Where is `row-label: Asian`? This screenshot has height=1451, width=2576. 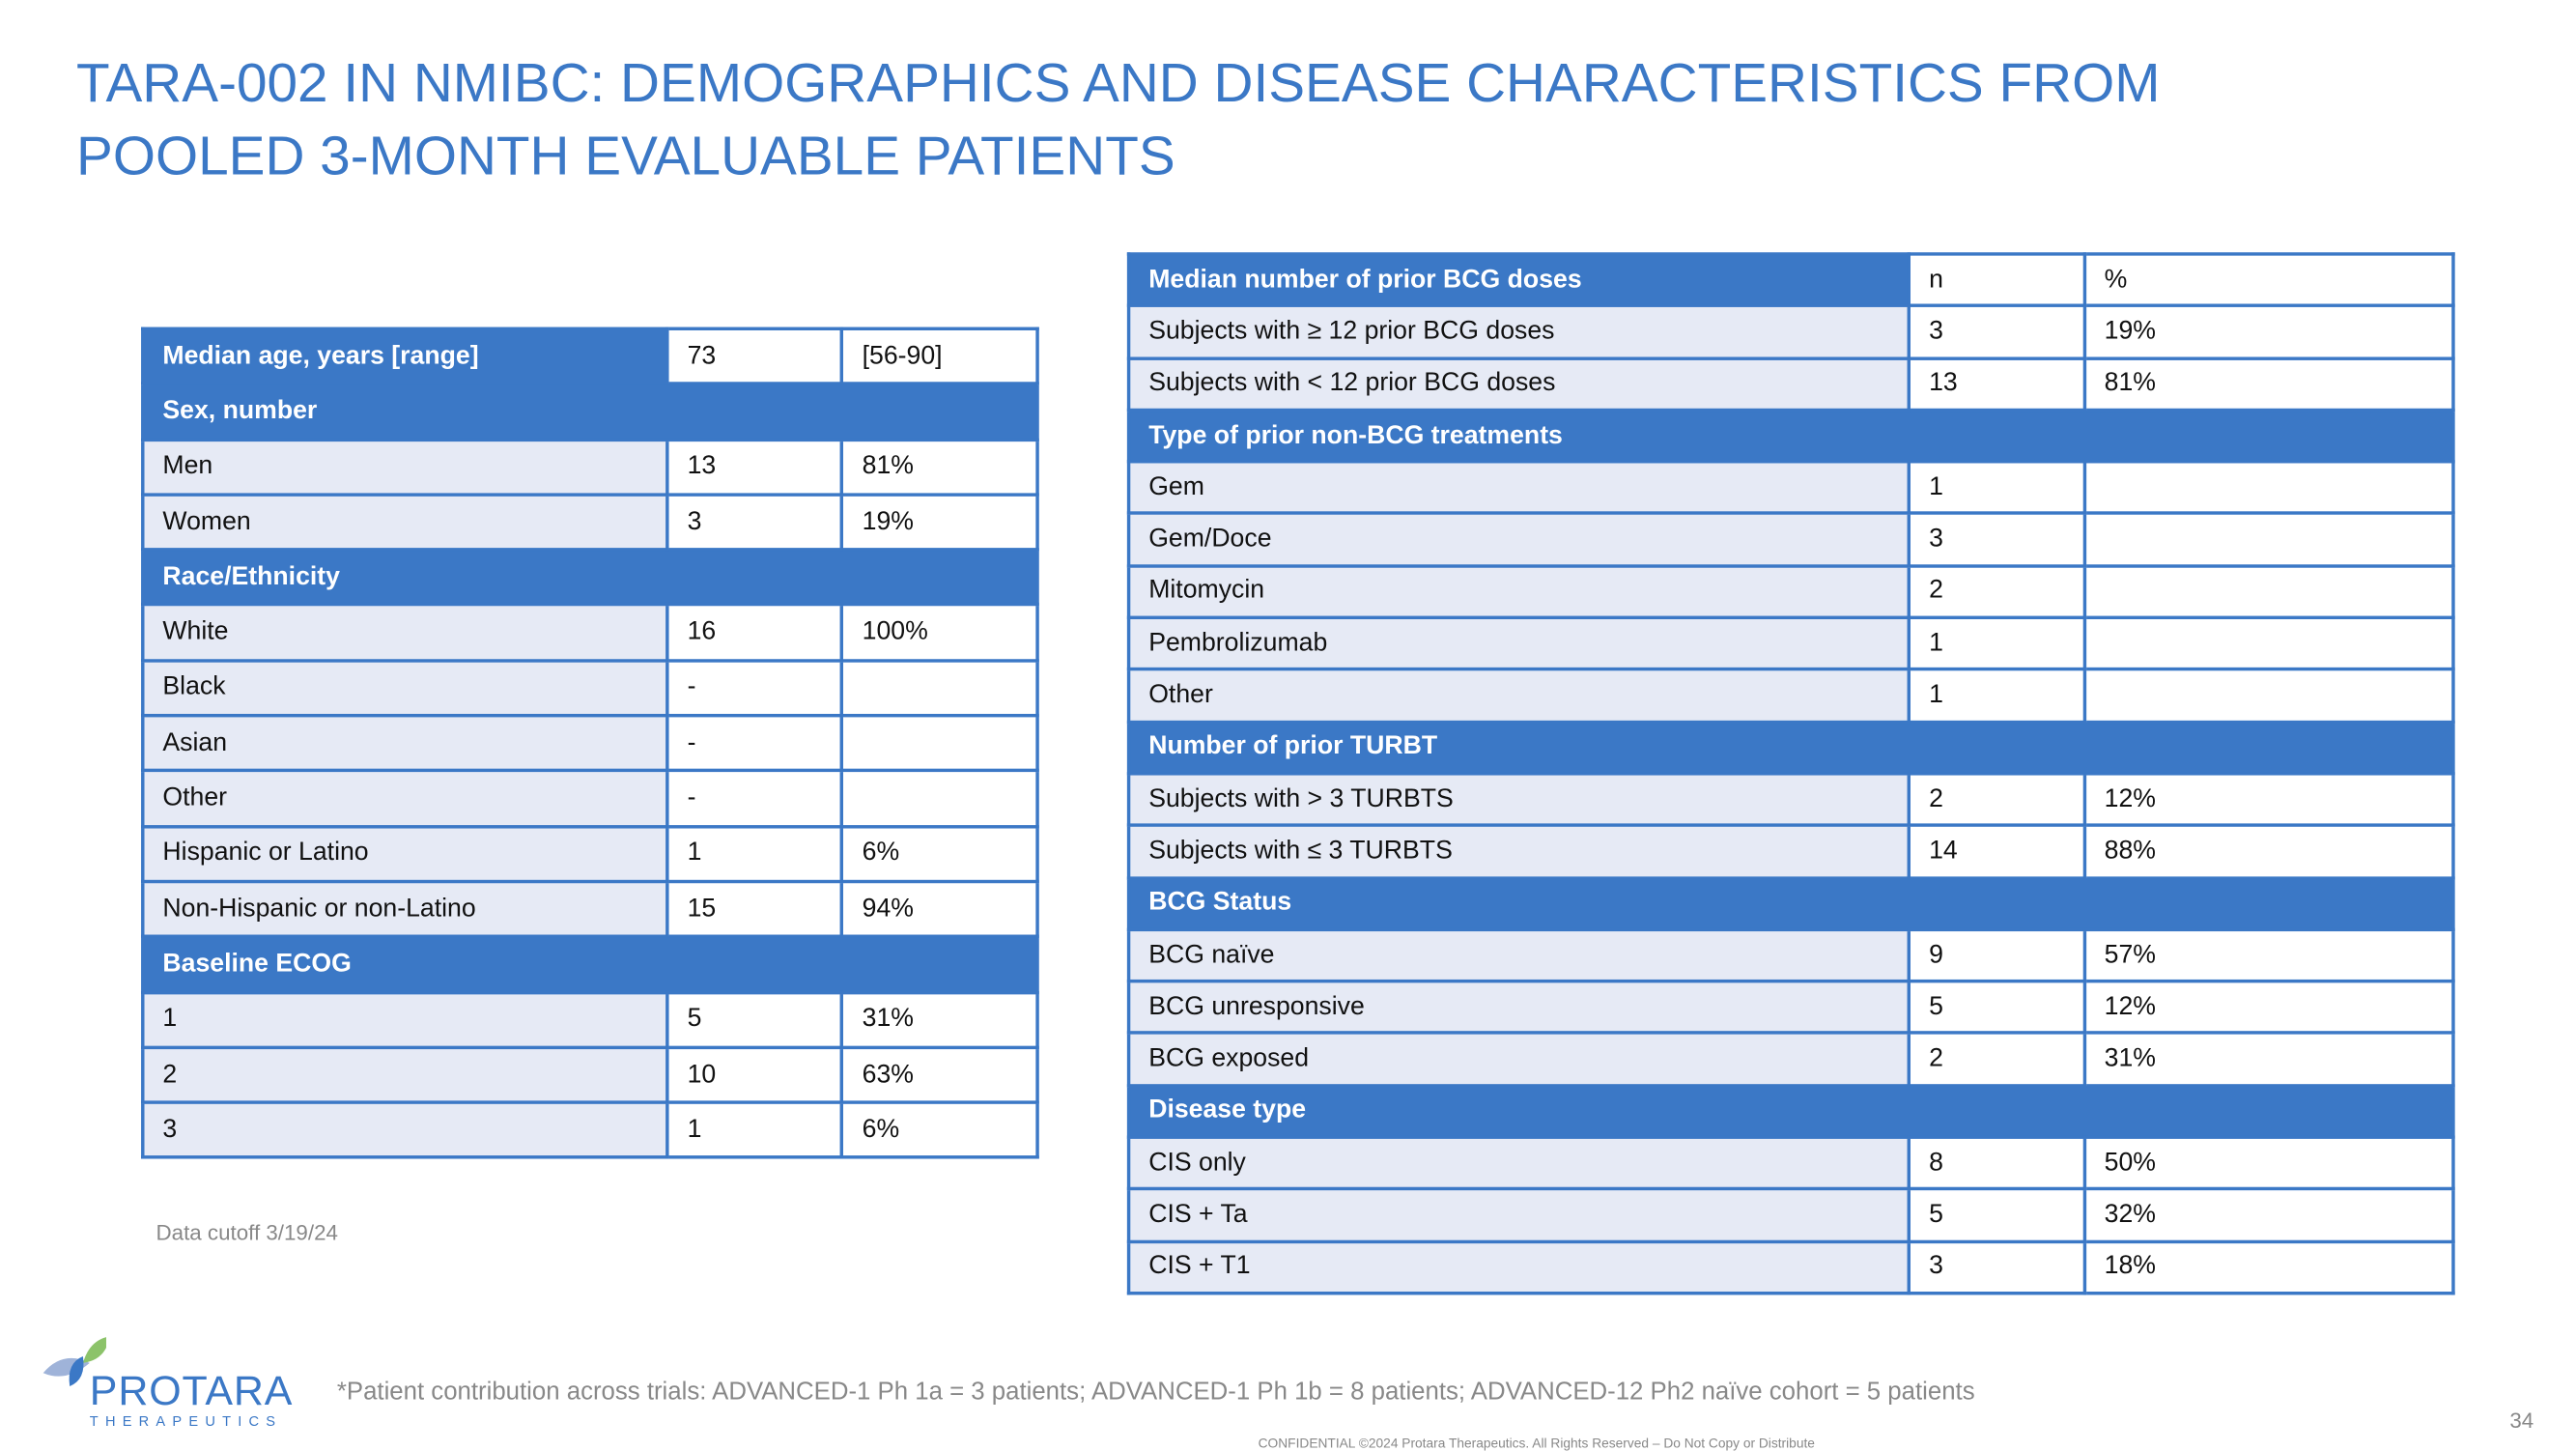 row-label: Asian is located at coordinates (405, 743).